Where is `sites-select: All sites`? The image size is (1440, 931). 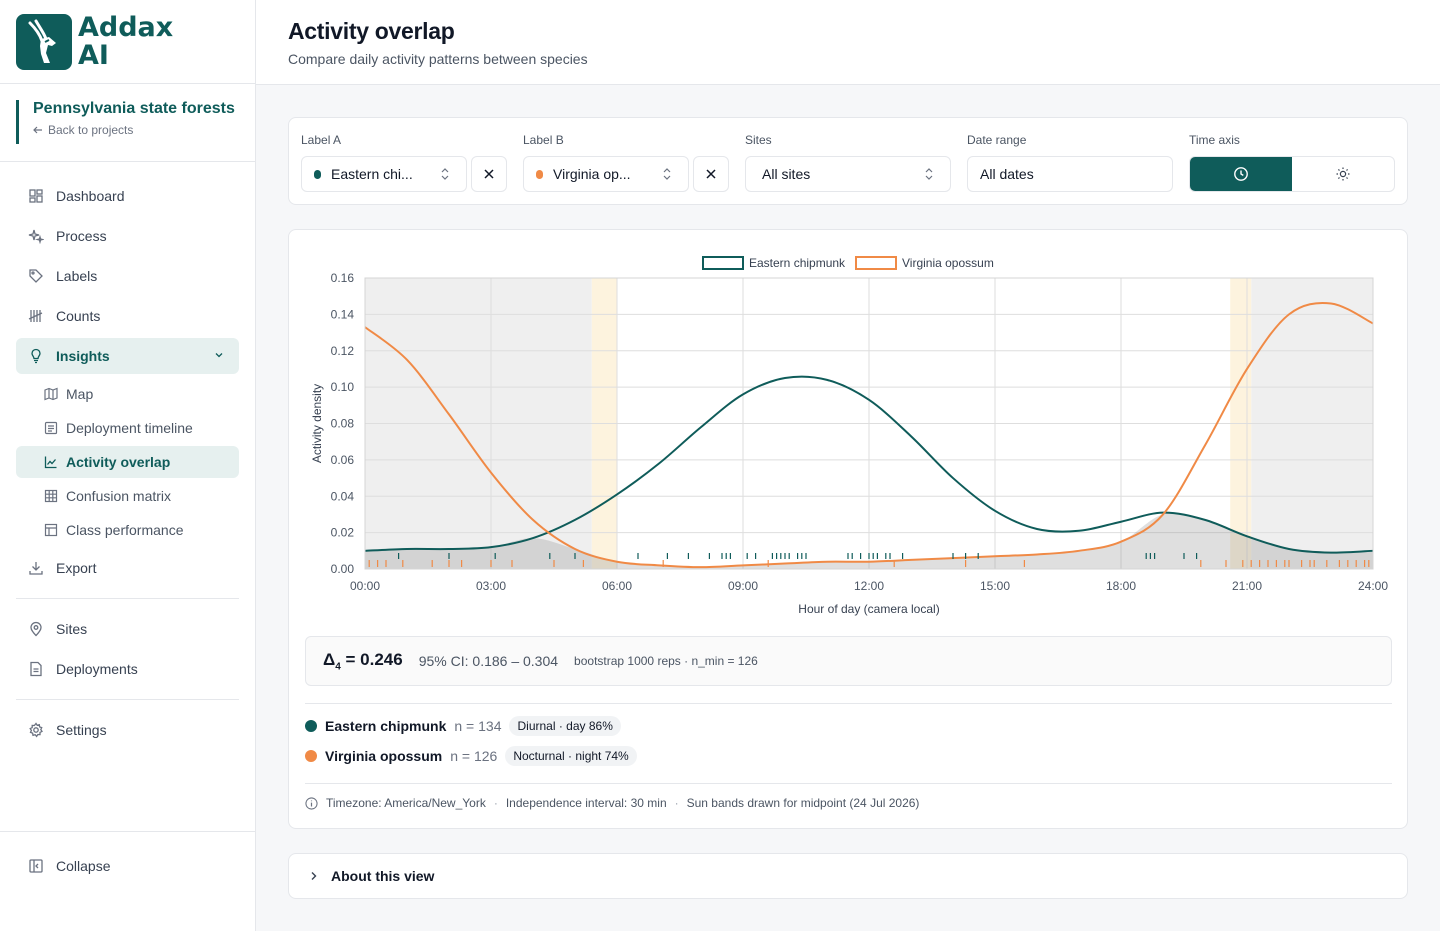 sites-select: All sites is located at coordinates (848, 174).